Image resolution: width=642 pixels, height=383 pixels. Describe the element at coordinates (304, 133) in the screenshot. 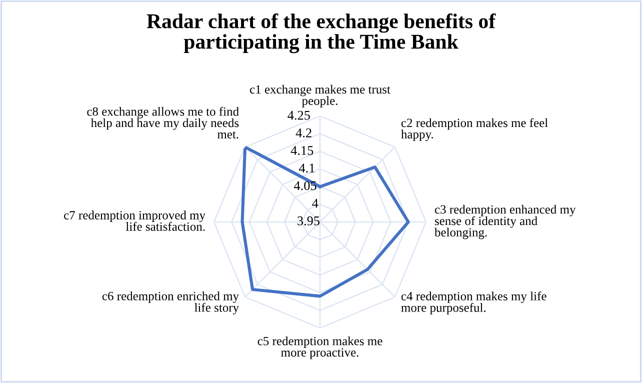

I see `y-tick-label: 4.2` at that location.